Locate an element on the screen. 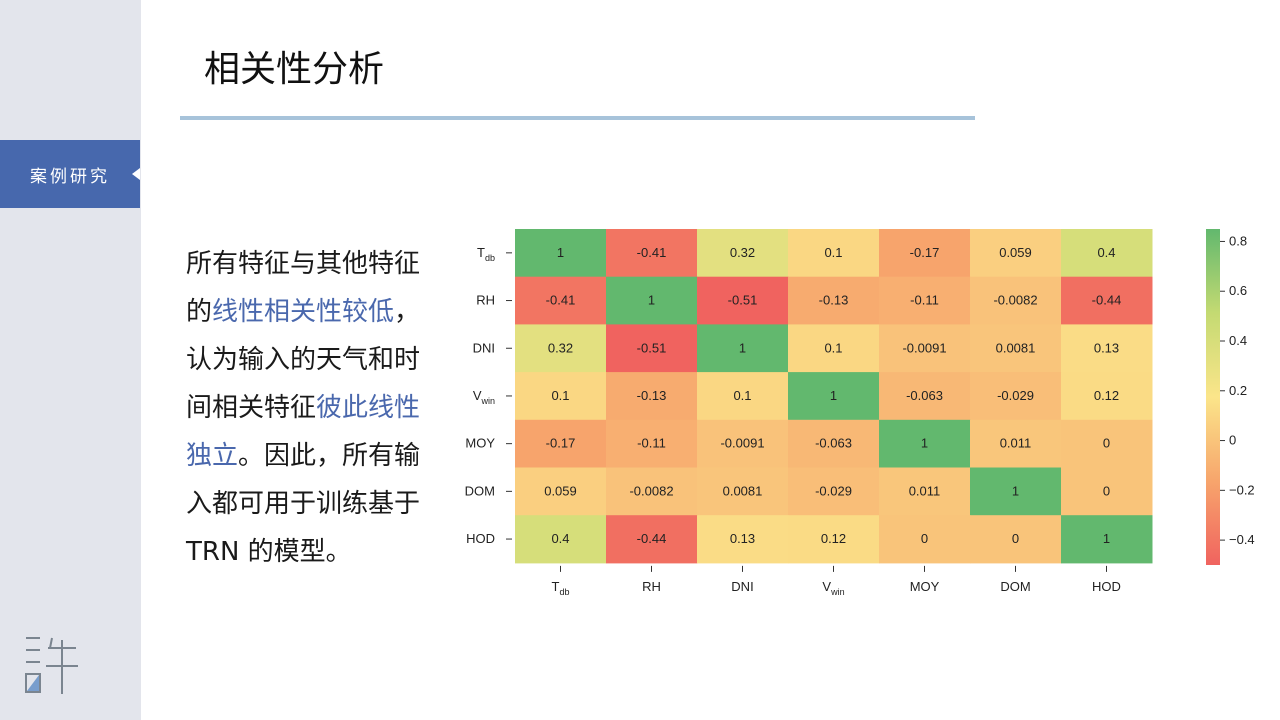 Image resolution: width=1280 pixels, height=720 pixels. cell-value-label: 0.32 is located at coordinates (742, 252).